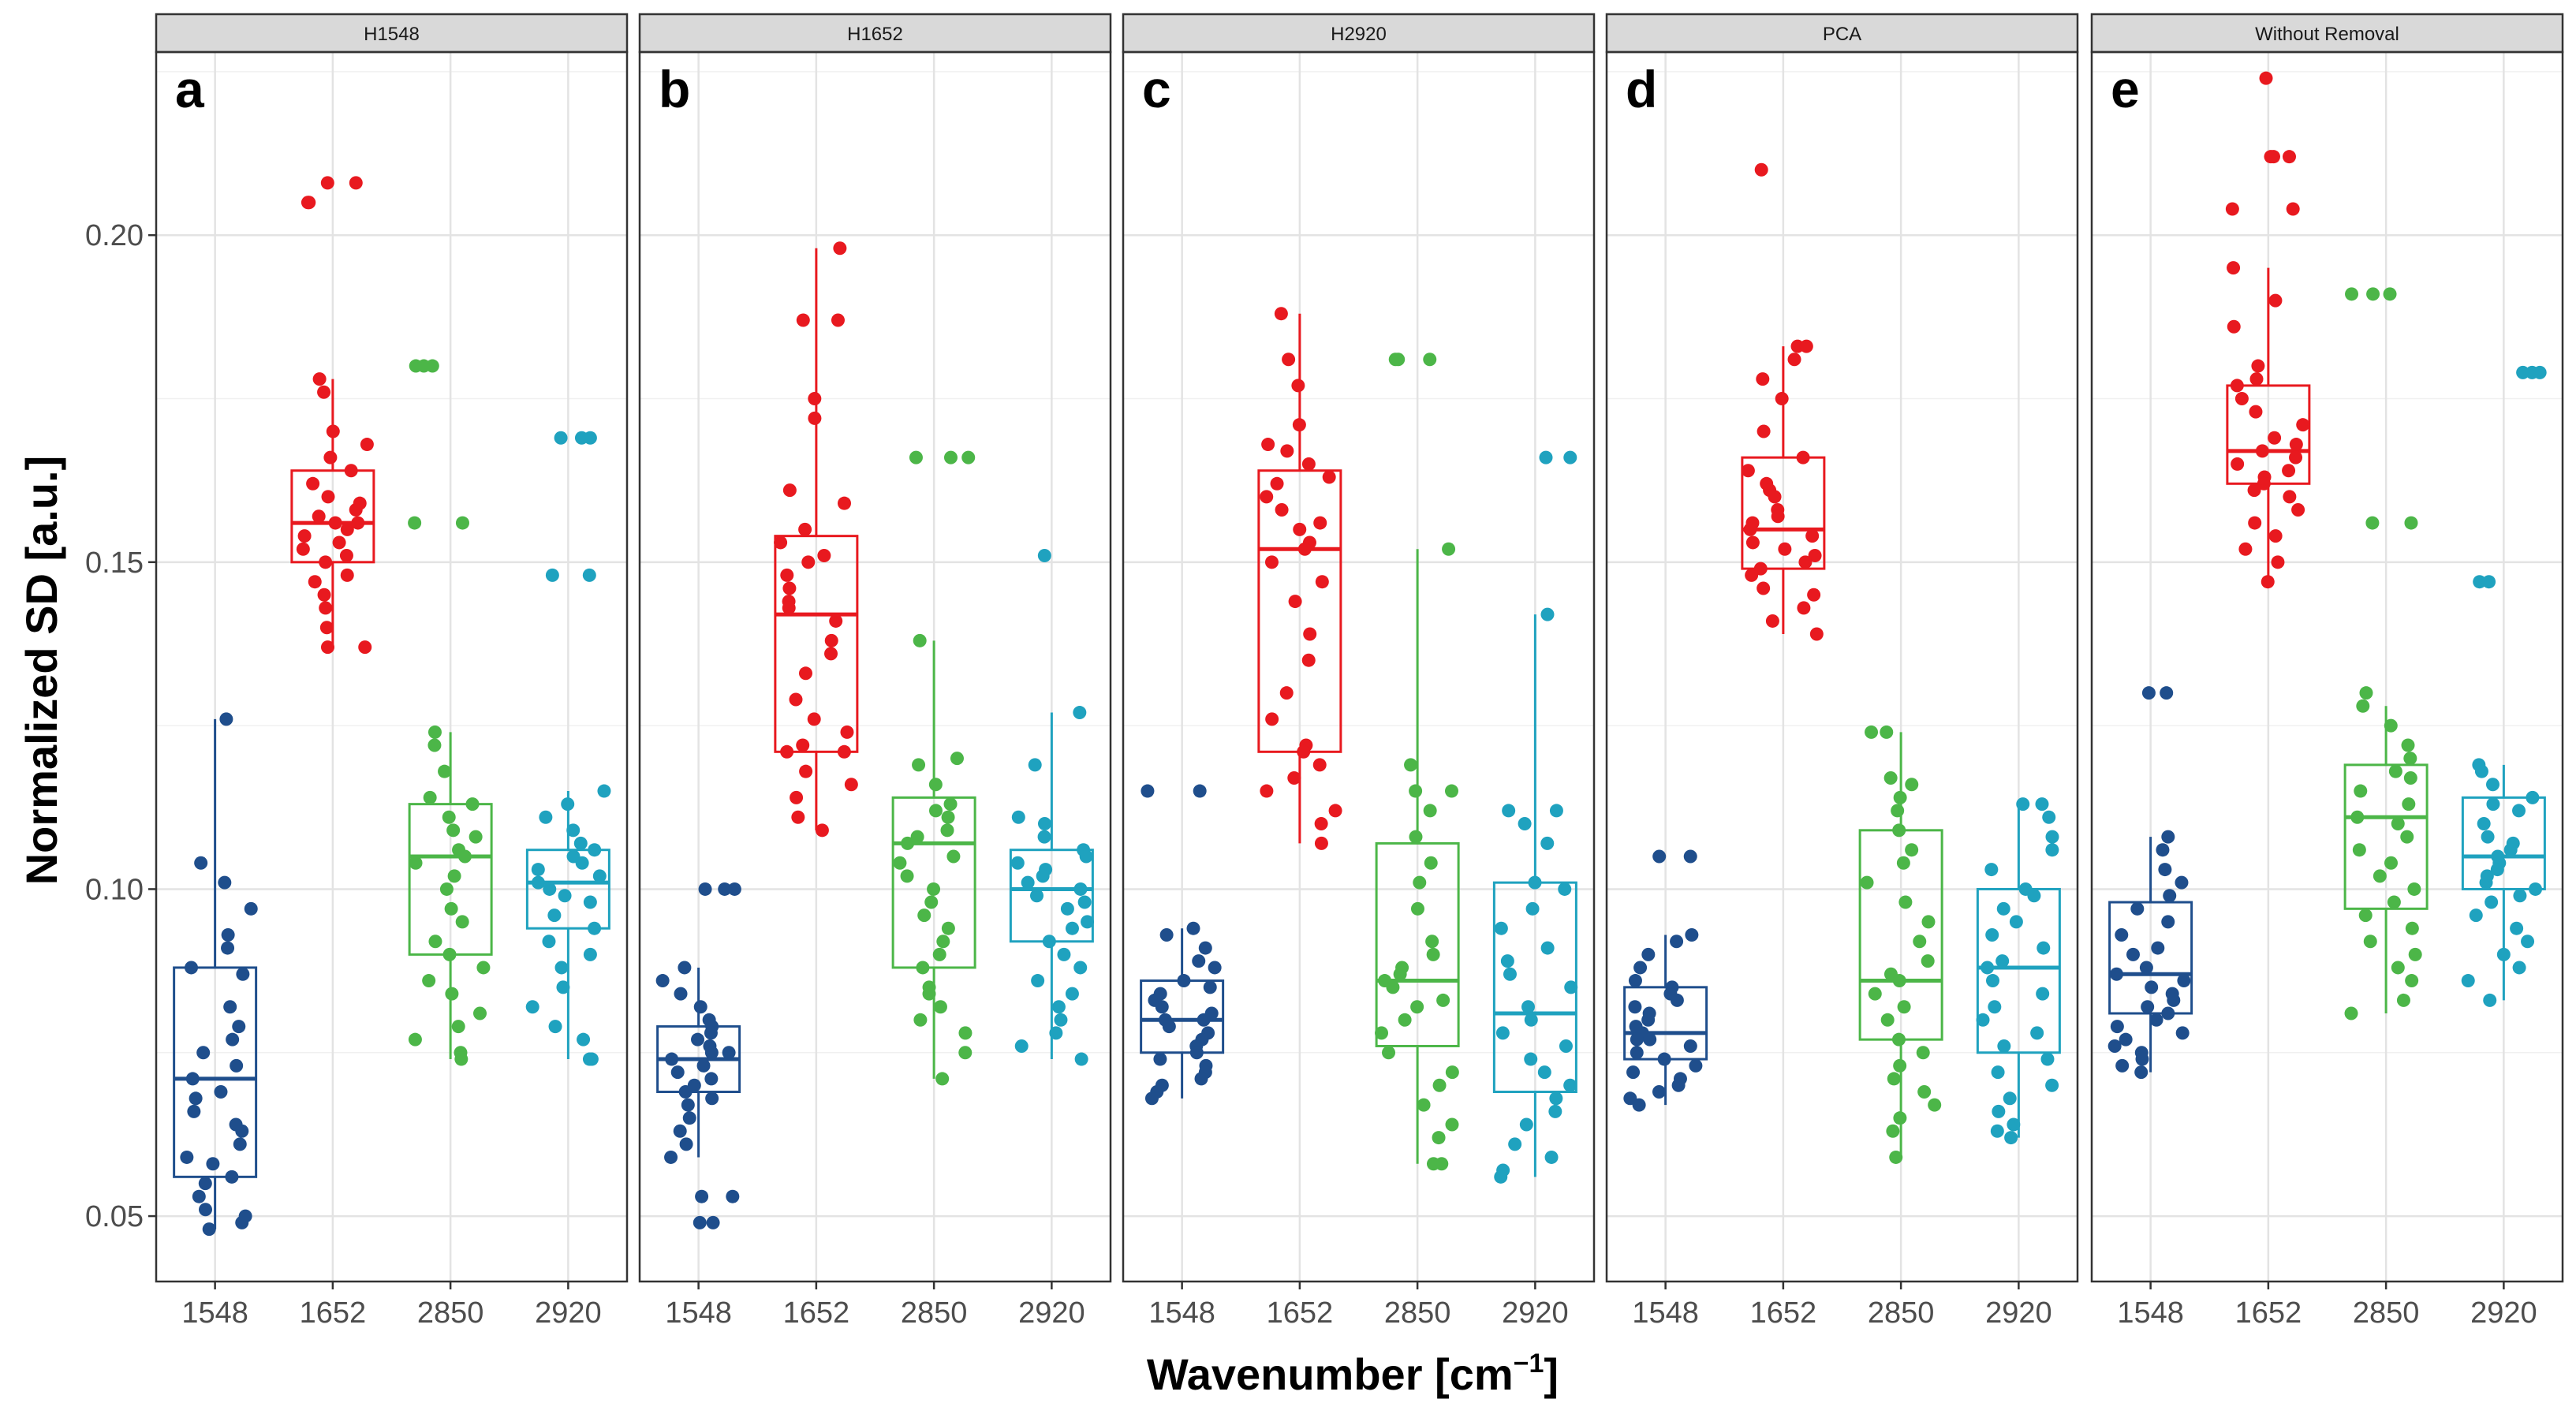  What do you see at coordinates (875, 34) in the screenshot?
I see `strip-label: H1652` at bounding box center [875, 34].